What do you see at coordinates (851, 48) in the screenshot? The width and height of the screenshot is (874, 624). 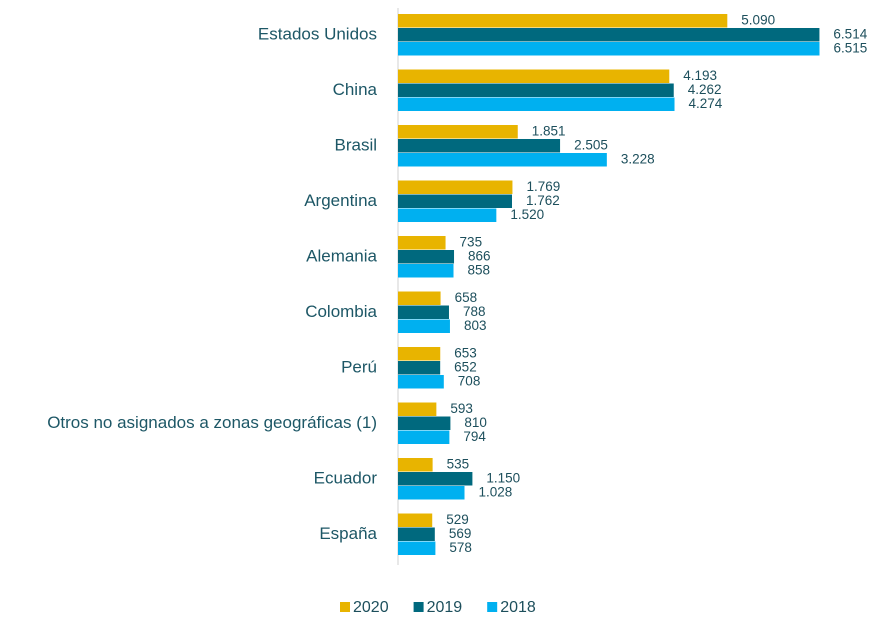 I see `value-label: 6.515` at bounding box center [851, 48].